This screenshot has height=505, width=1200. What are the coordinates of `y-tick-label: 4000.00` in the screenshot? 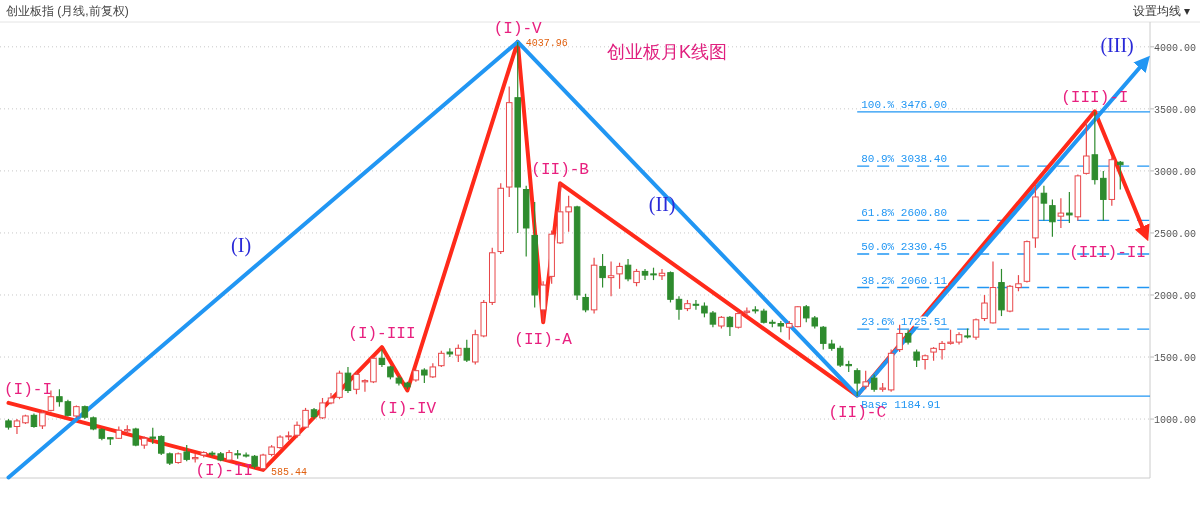 It's located at (1175, 48).